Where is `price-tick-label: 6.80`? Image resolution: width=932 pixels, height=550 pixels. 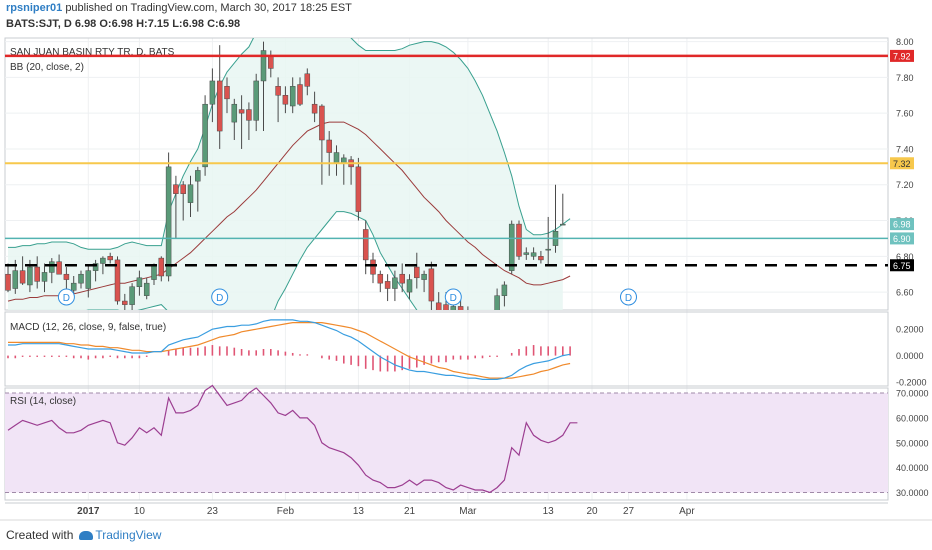
price-tick-label: 6.80 is located at coordinates (905, 257).